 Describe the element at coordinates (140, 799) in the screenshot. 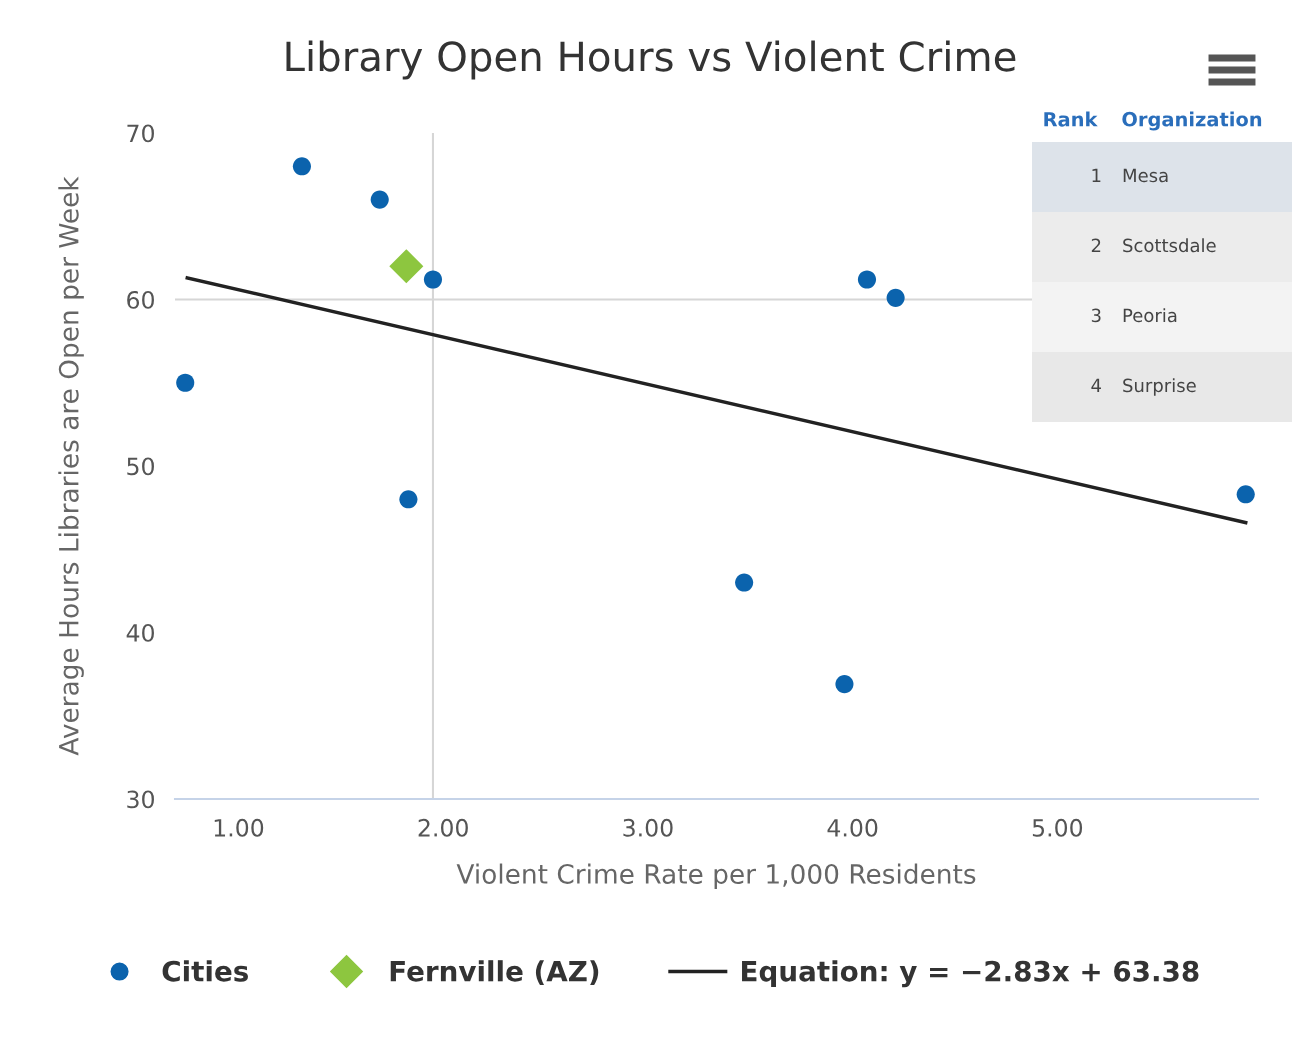

I see `y-tick-label: 30` at that location.